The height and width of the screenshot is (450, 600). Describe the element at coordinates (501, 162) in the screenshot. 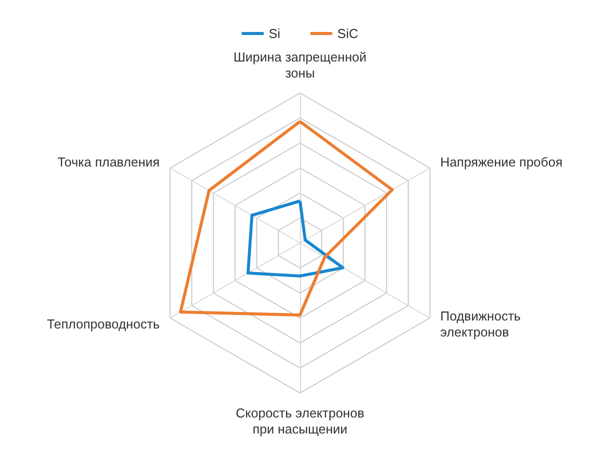

I see `spoke-label: Напряжение пробоя` at that location.